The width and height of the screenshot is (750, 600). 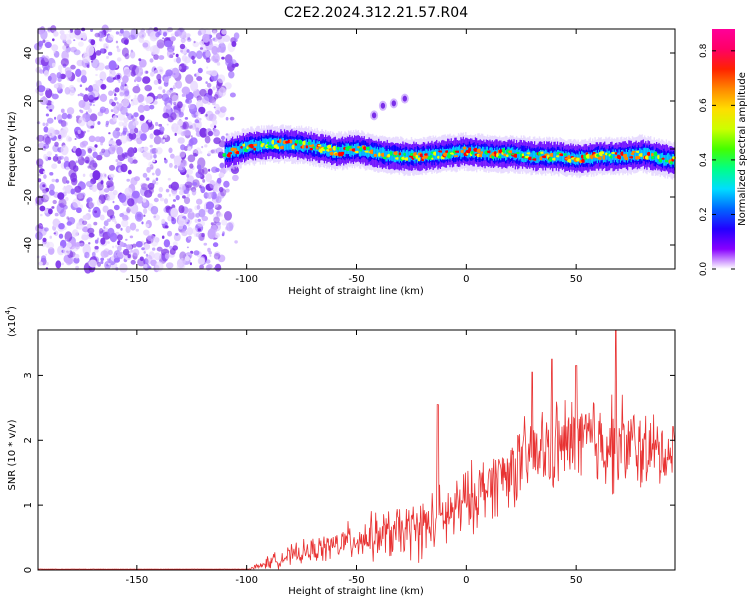 What do you see at coordinates (576, 580) in the screenshot?
I see `x-tick-label: 50` at bounding box center [576, 580].